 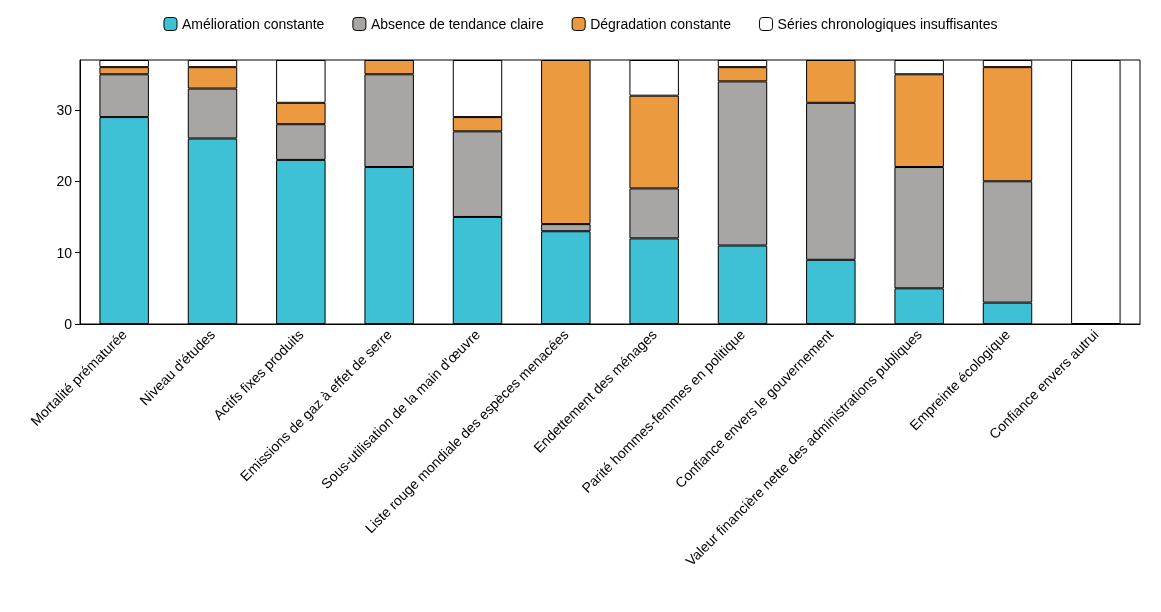 I want to click on legend-label: Dégradation constante, so click(x=661, y=24).